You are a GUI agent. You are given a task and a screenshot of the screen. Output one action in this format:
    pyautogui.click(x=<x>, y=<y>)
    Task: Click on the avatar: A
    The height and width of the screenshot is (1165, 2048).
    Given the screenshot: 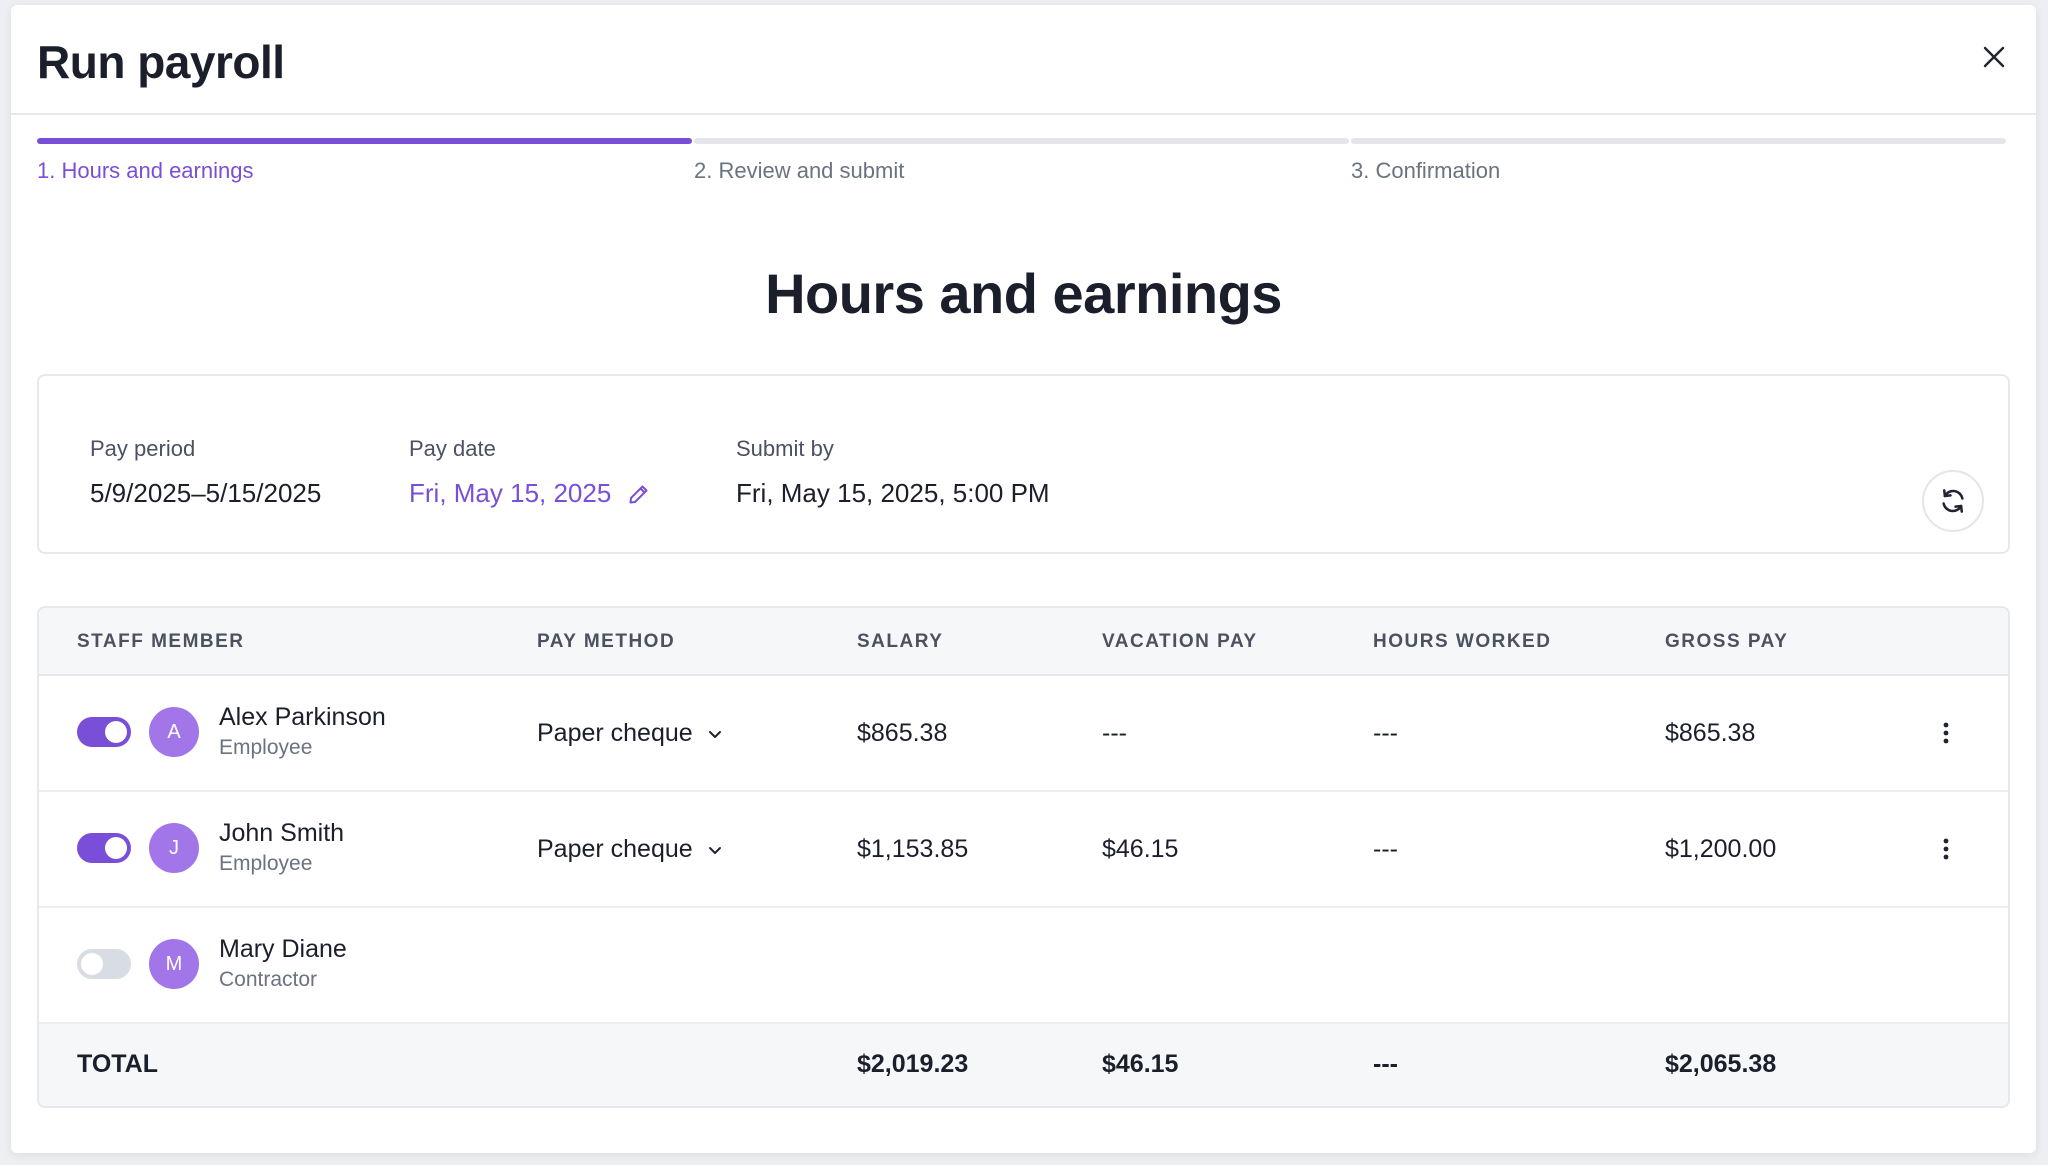 What is the action you would take?
    pyautogui.click(x=174, y=732)
    